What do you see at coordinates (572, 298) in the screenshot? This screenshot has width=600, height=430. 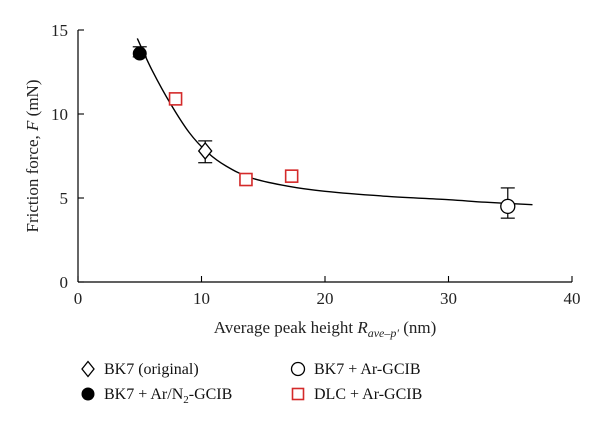 I see `x-tick-label: 40` at bounding box center [572, 298].